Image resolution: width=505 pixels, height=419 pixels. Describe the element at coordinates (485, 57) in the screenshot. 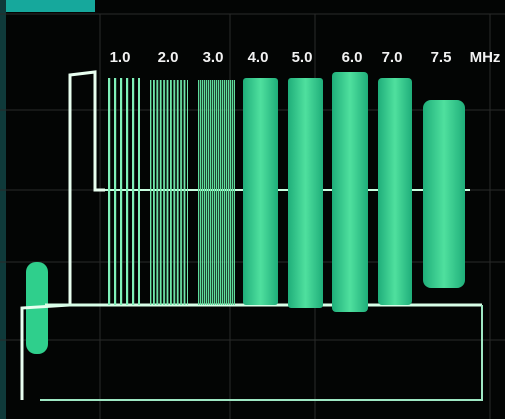

I see `unit-label: MHz` at that location.